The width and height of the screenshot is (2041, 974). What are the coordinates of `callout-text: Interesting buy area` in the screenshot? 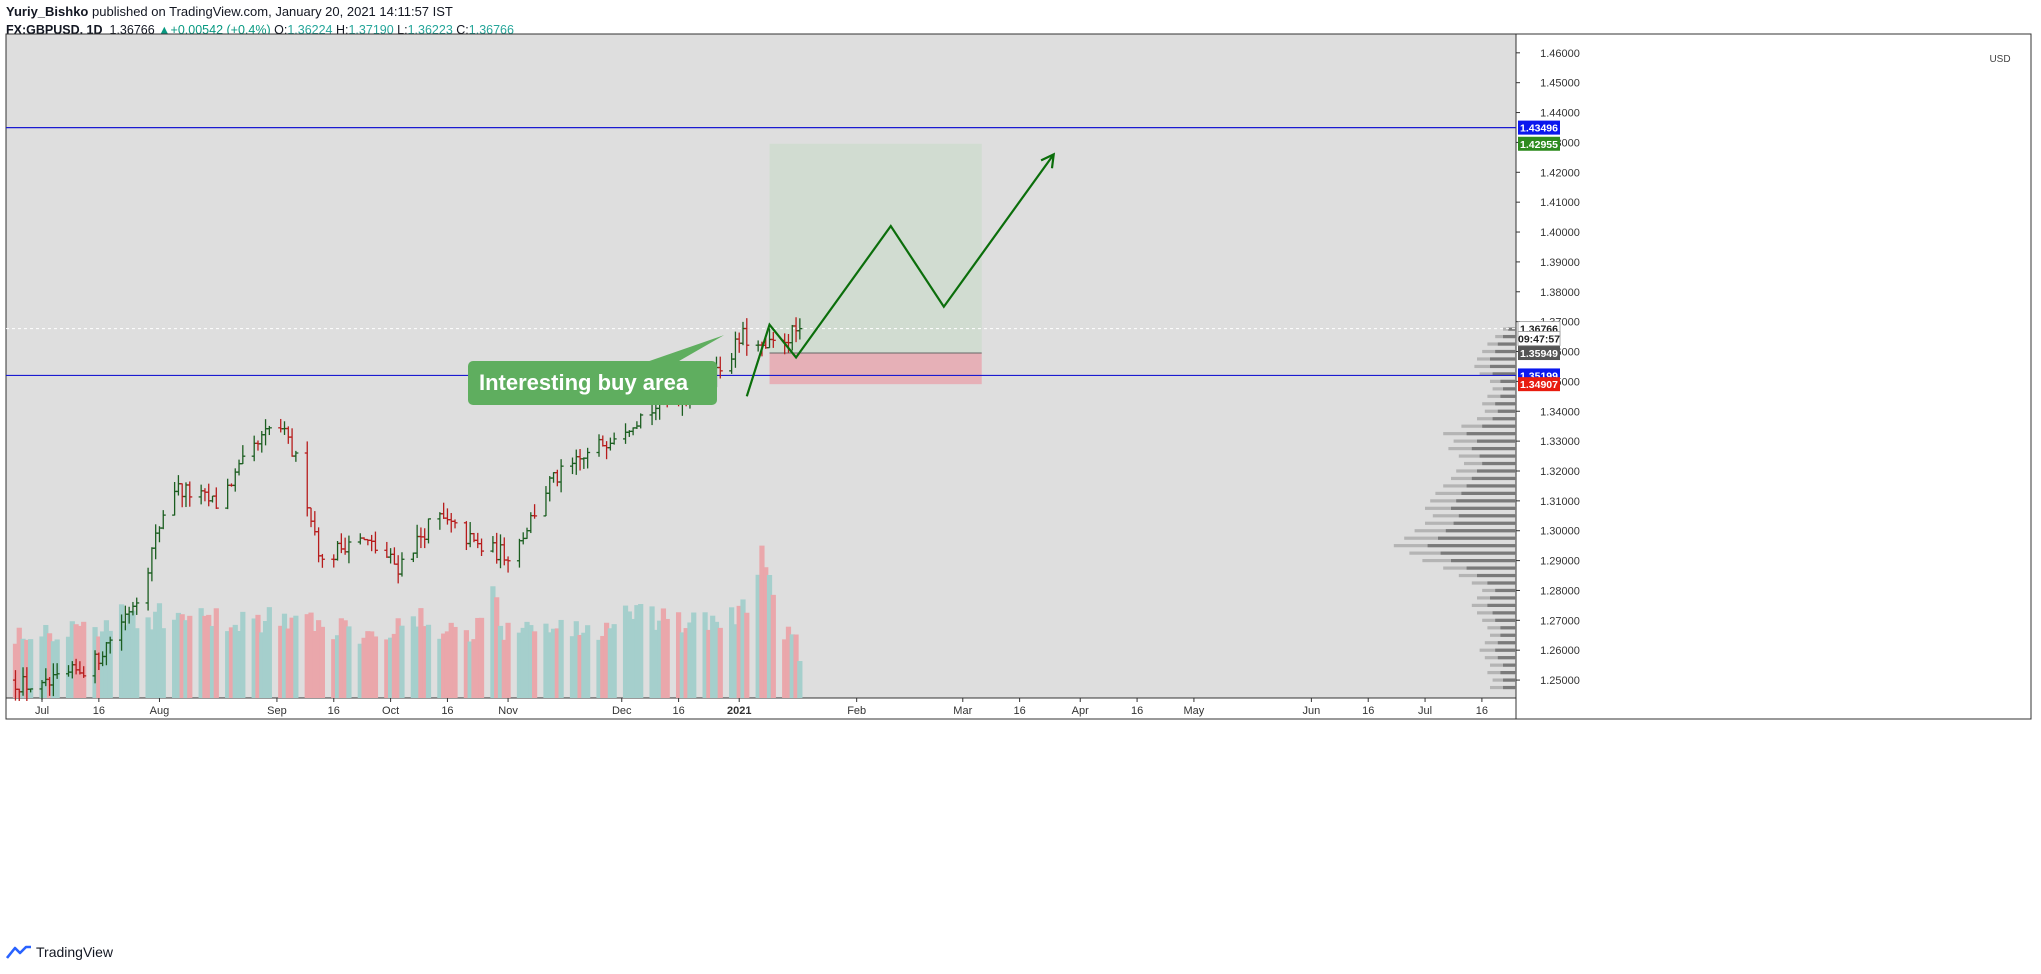 It's located at (584, 382).